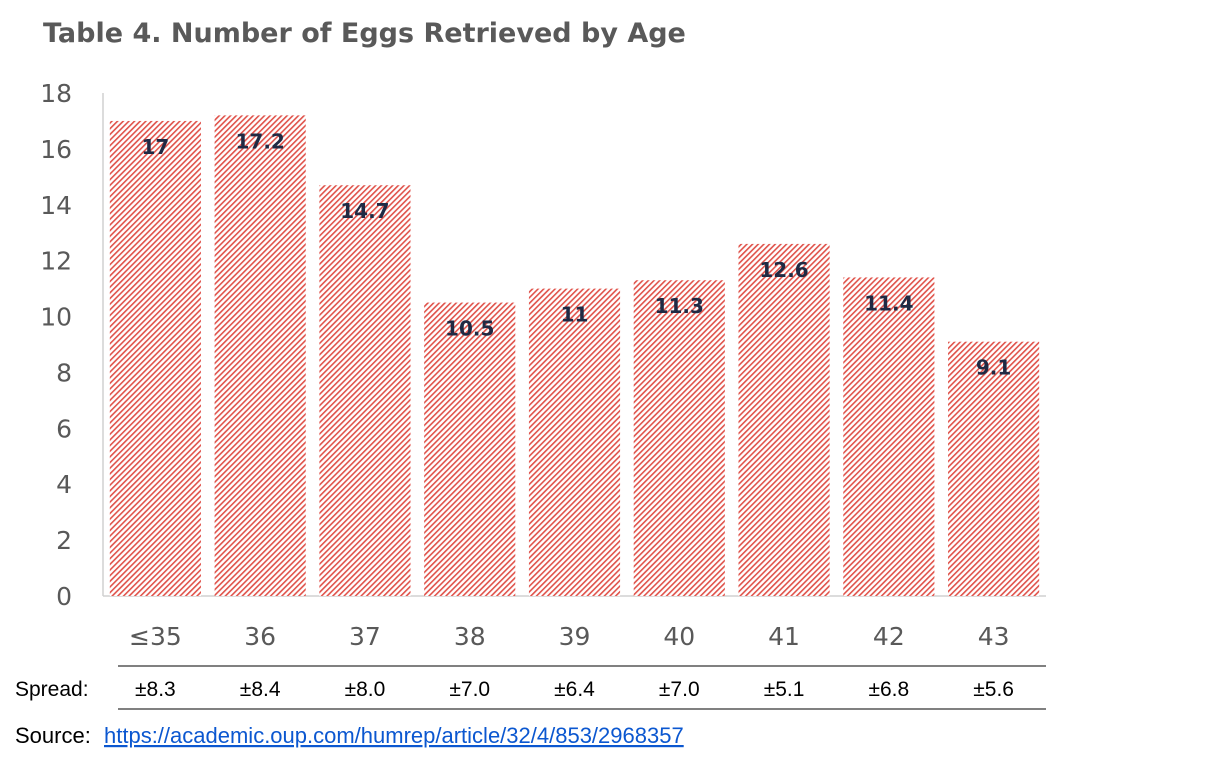 This screenshot has width=1222, height=764. What do you see at coordinates (993, 689) in the screenshot?
I see `spread-value: ±5.6` at bounding box center [993, 689].